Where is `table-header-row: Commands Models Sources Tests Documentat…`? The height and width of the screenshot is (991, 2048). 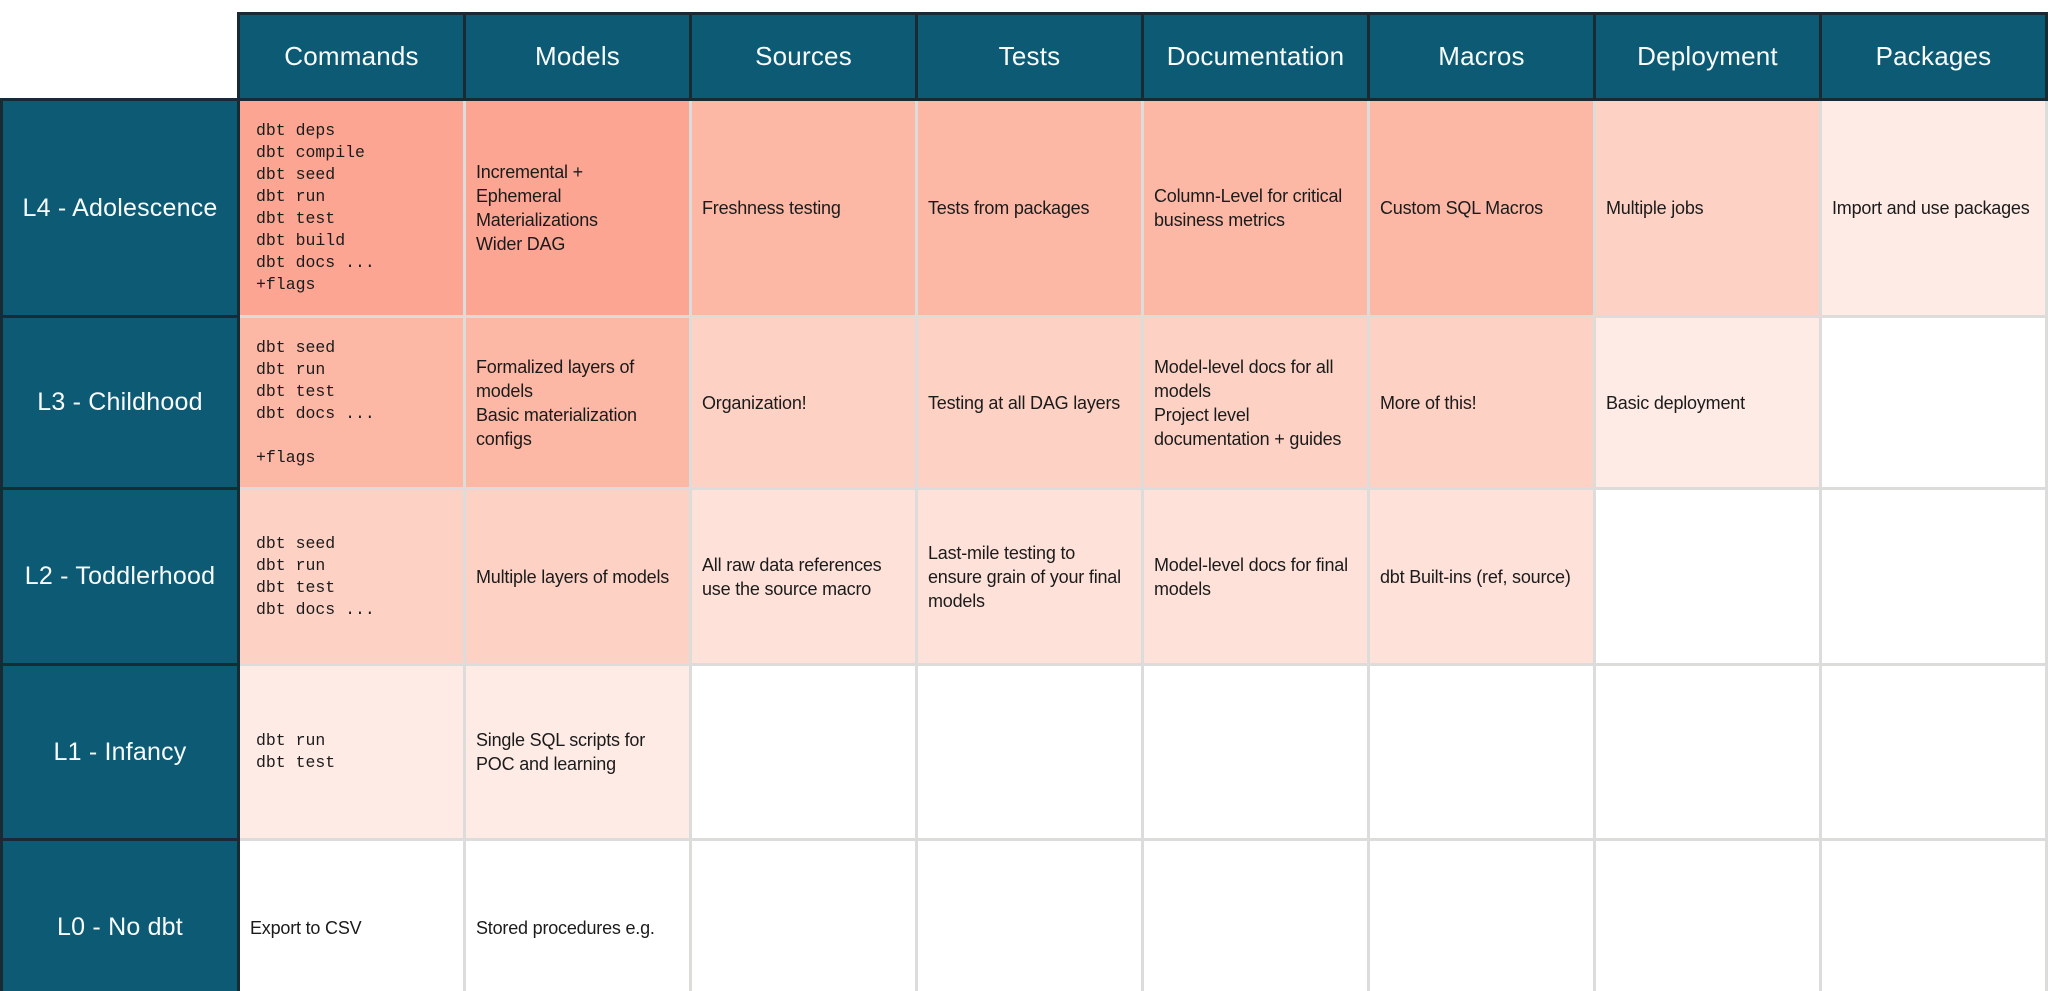 table-header-row: Commands Models Sources Tests Documentat… is located at coordinates (1024, 56).